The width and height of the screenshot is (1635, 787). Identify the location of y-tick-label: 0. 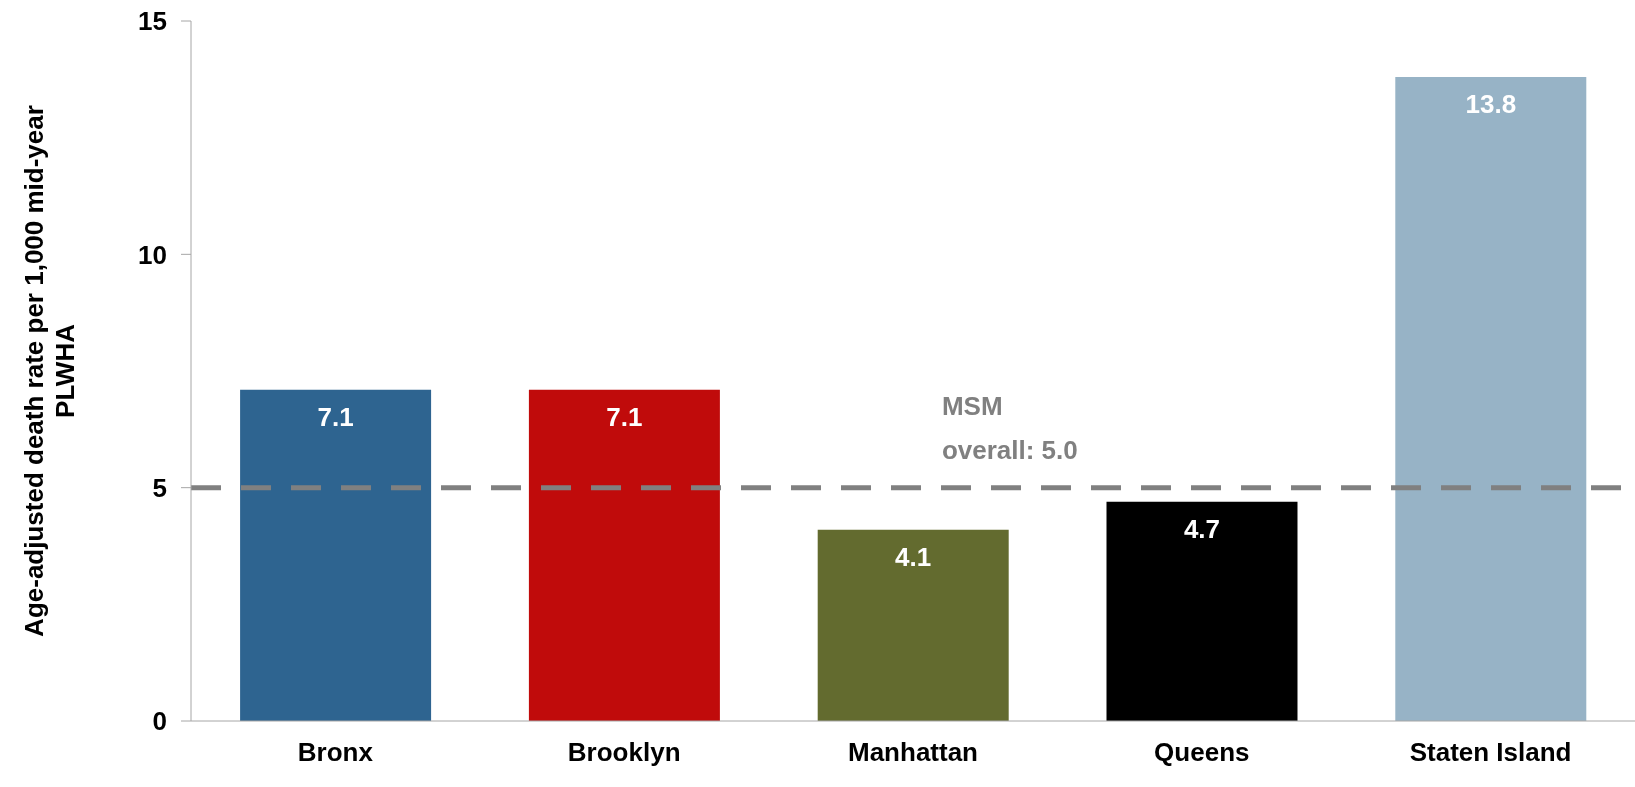
(159, 721).